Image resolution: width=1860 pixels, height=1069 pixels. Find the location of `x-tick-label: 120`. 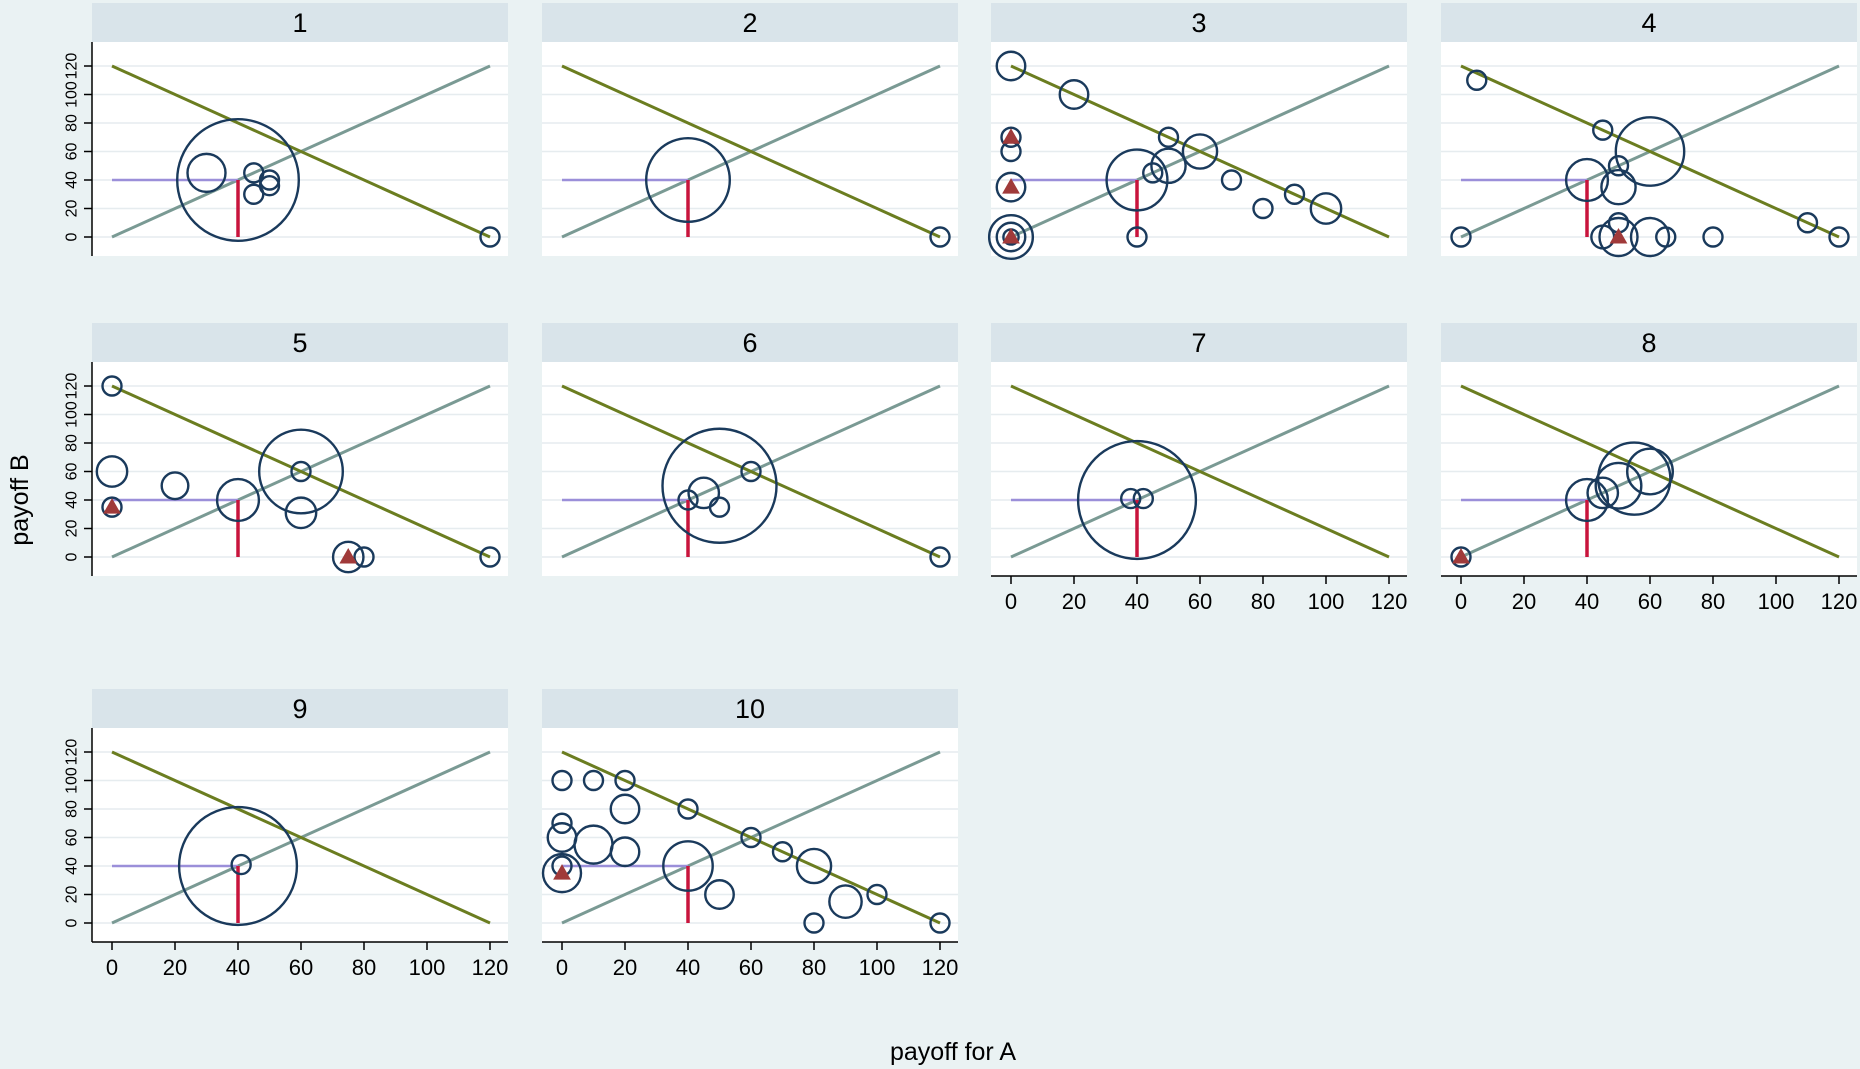

x-tick-label: 120 is located at coordinates (490, 967).